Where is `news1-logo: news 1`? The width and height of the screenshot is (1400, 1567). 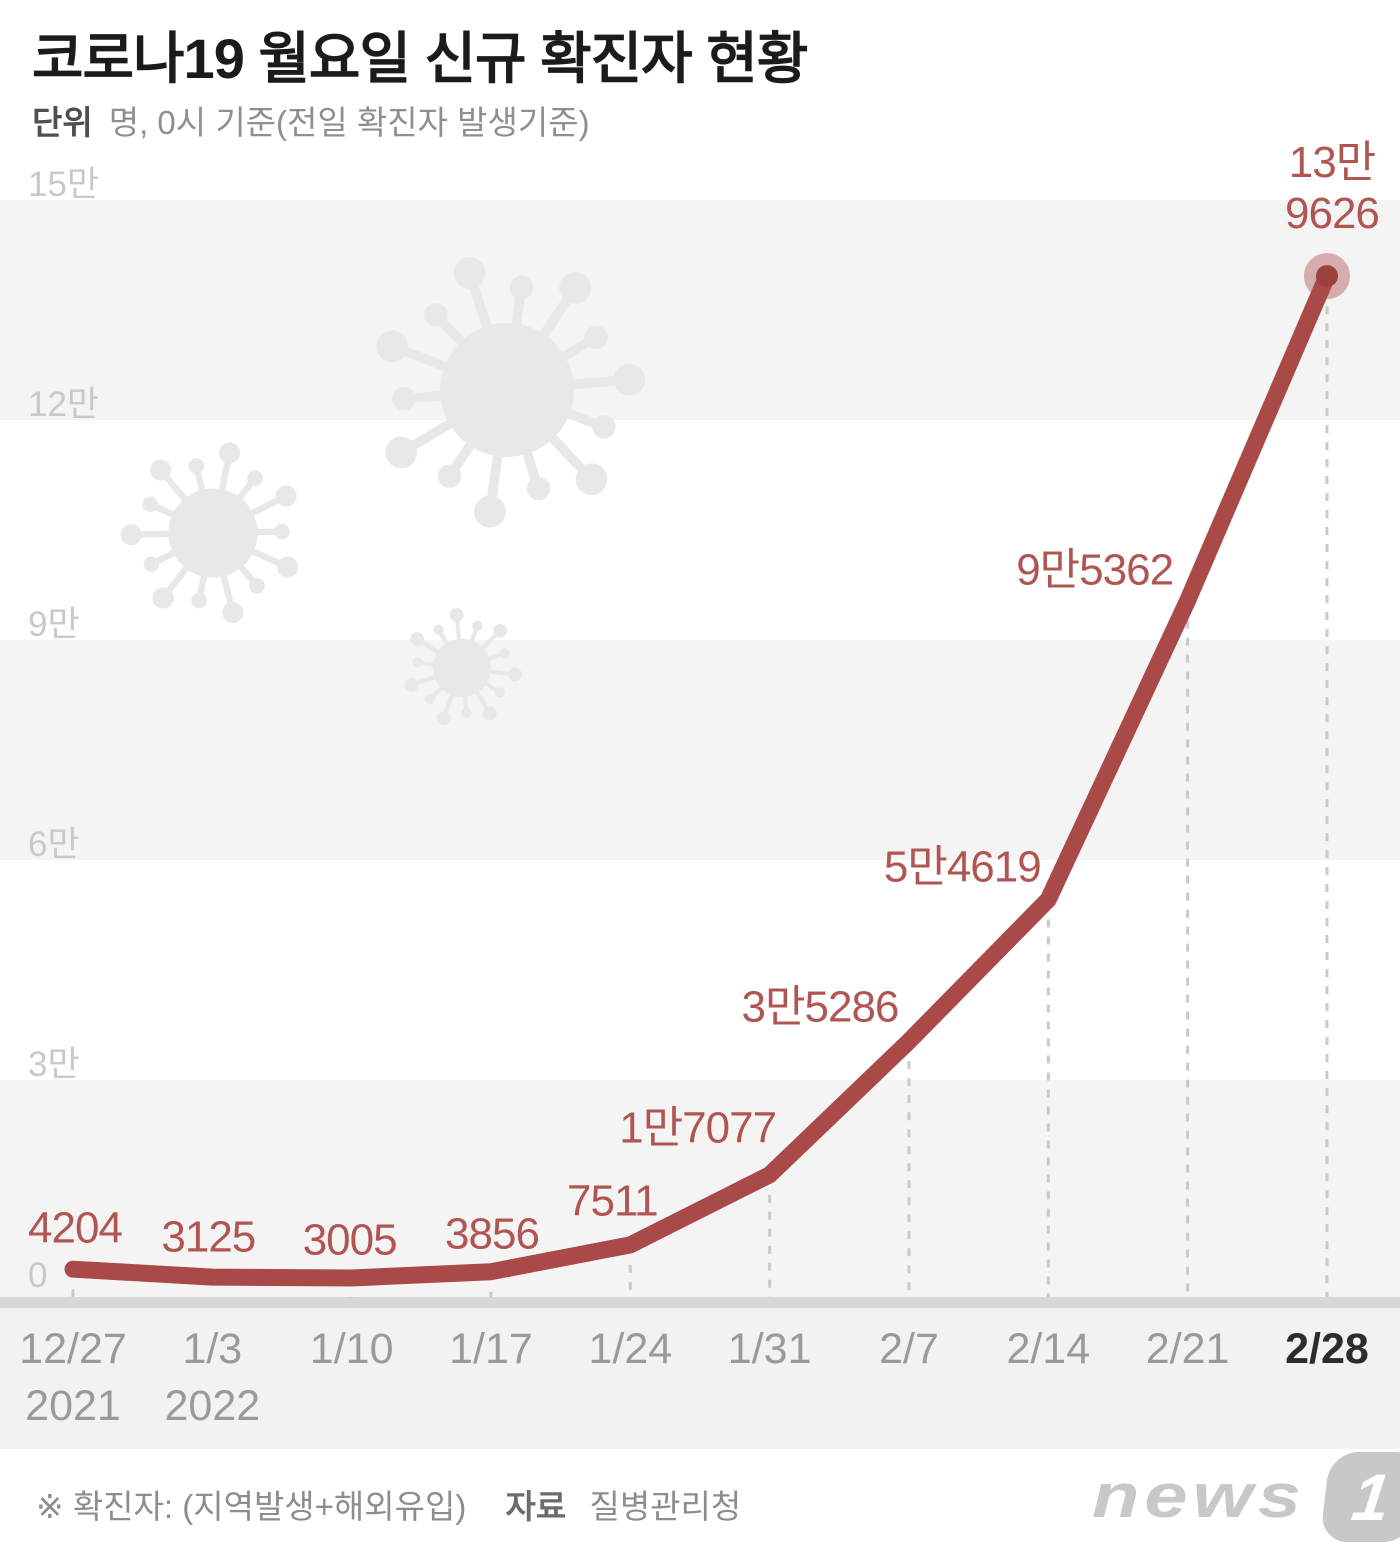
news1-logo: news 1 is located at coordinates (1246, 1497).